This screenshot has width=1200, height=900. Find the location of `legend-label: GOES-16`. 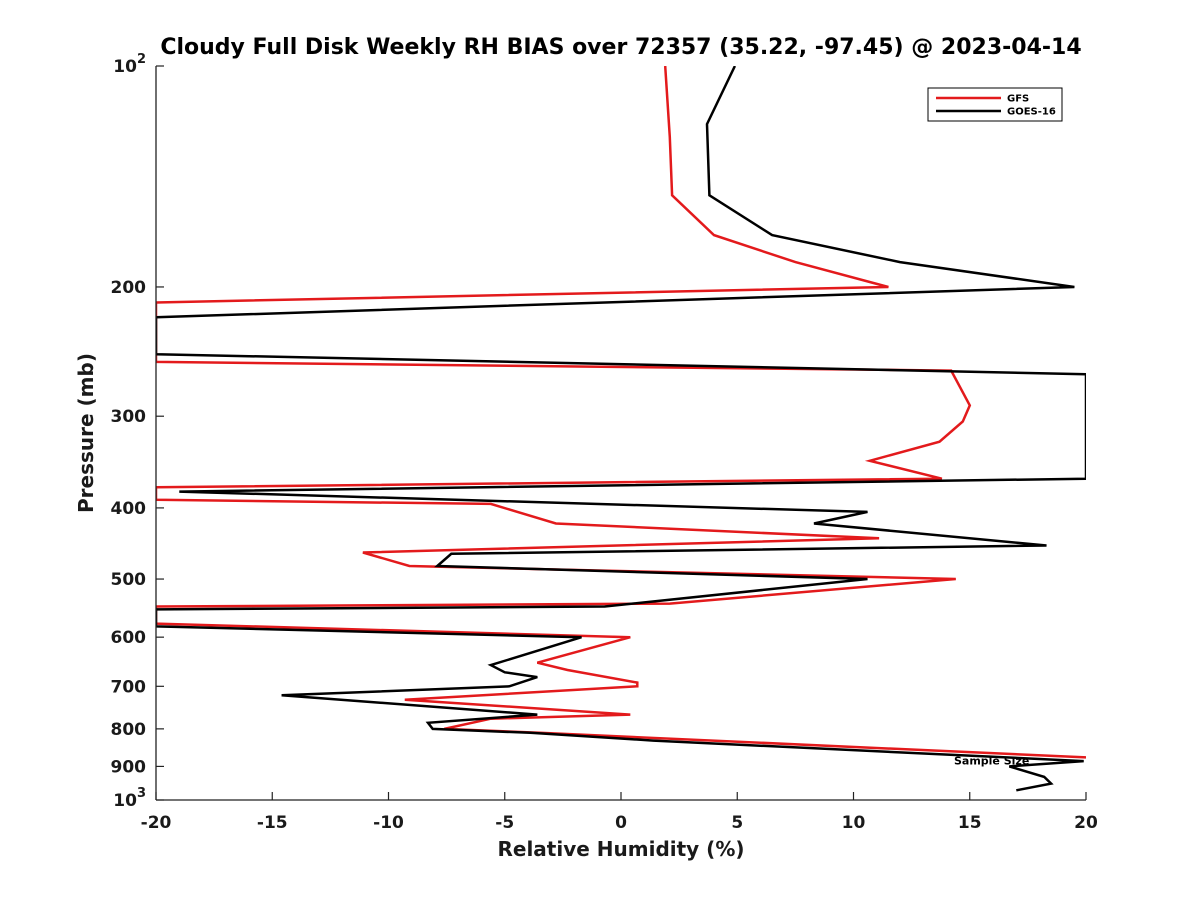

legend-label: GOES-16 is located at coordinates (1031, 112).